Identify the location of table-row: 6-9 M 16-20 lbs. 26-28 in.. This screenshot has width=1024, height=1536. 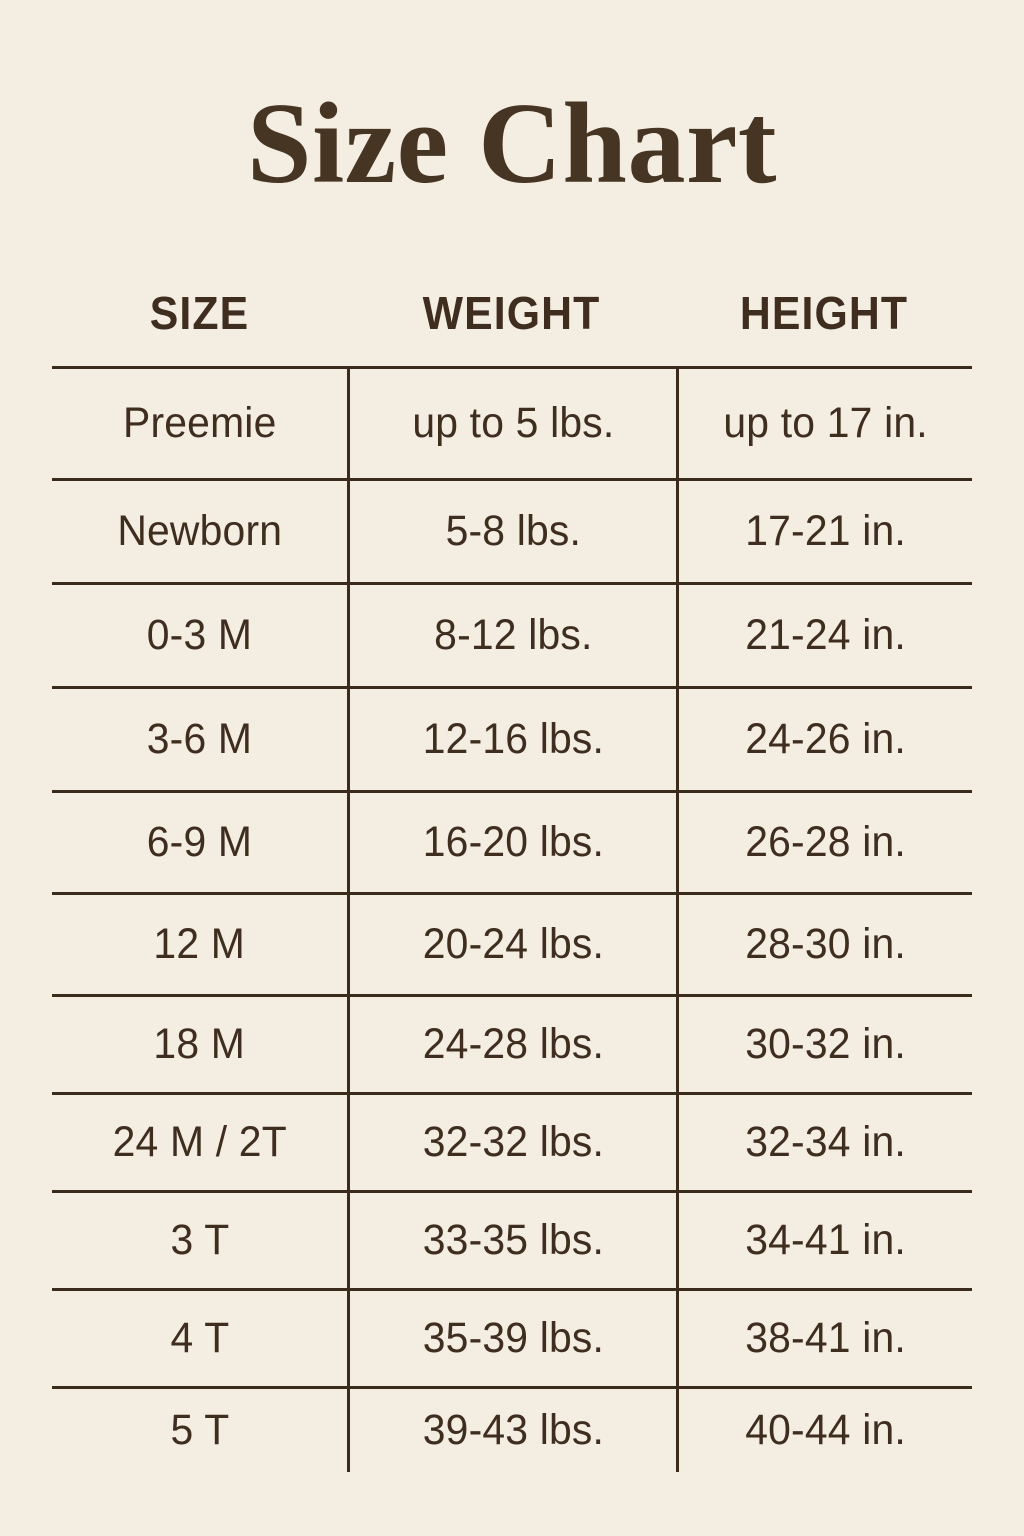
(512, 841).